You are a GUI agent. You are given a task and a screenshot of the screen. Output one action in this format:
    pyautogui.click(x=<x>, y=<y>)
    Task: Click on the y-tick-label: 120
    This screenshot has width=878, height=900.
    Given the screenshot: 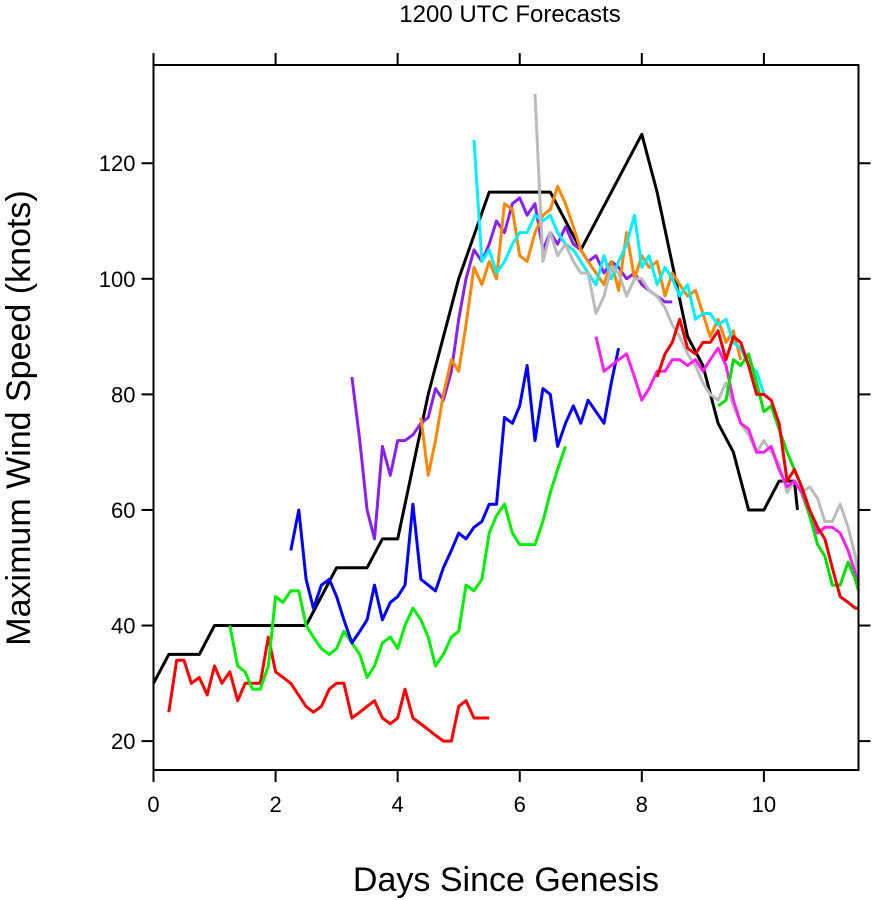 What is the action you would take?
    pyautogui.click(x=117, y=163)
    